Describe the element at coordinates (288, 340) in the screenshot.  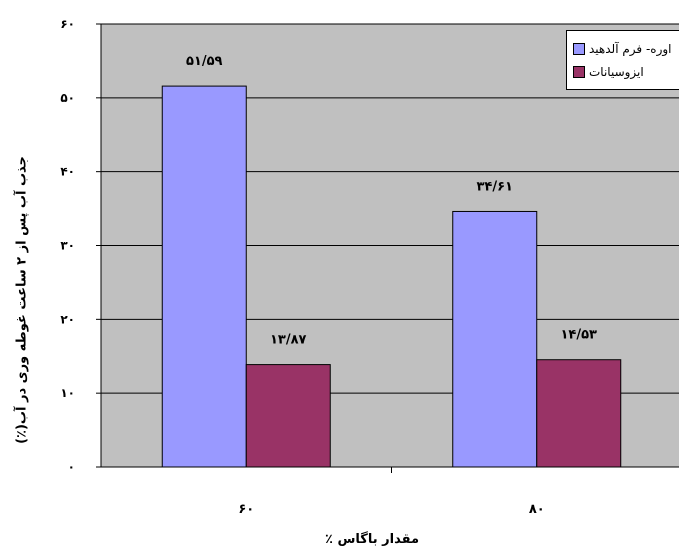
I see `data-label-isocyanate-0: ۱۳/۸۷` at that location.